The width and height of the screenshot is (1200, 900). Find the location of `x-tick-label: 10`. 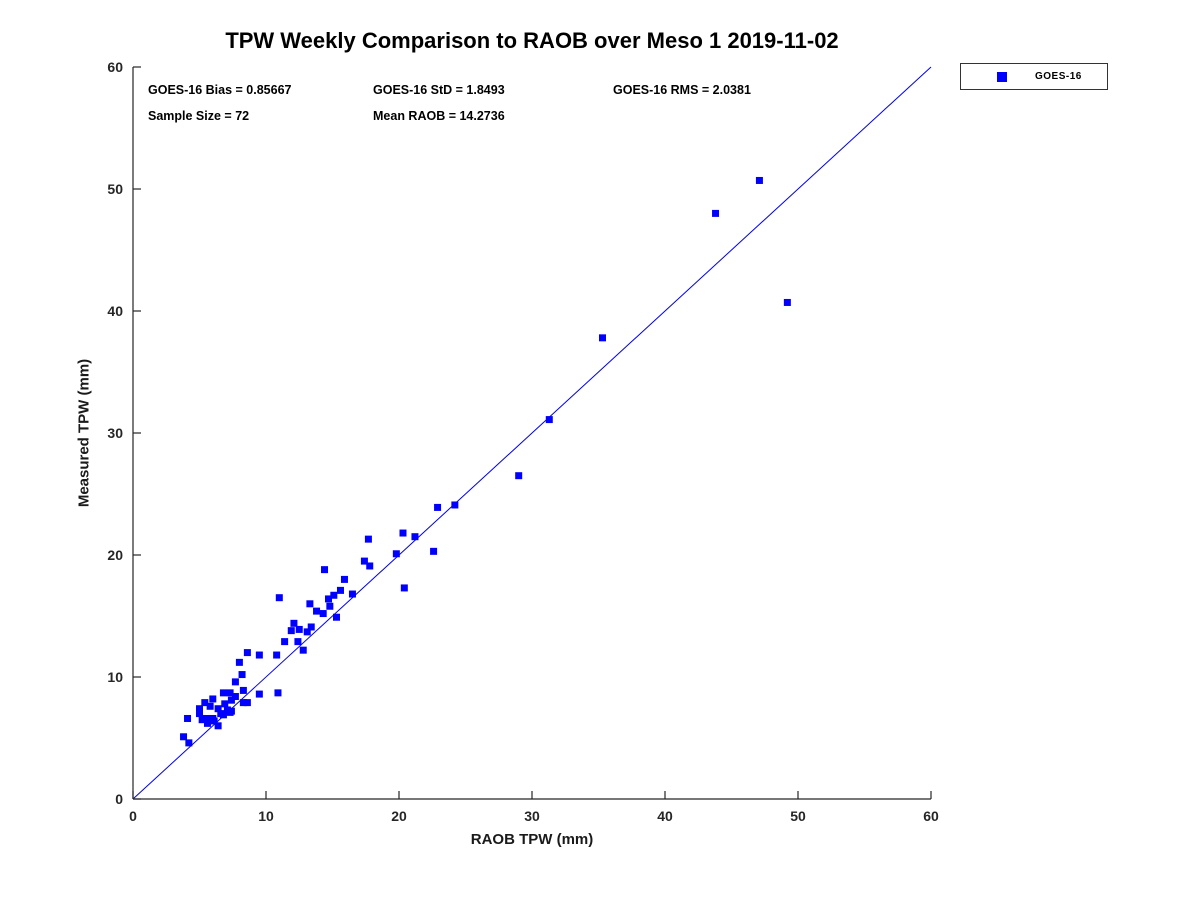

x-tick-label: 10 is located at coordinates (266, 816).